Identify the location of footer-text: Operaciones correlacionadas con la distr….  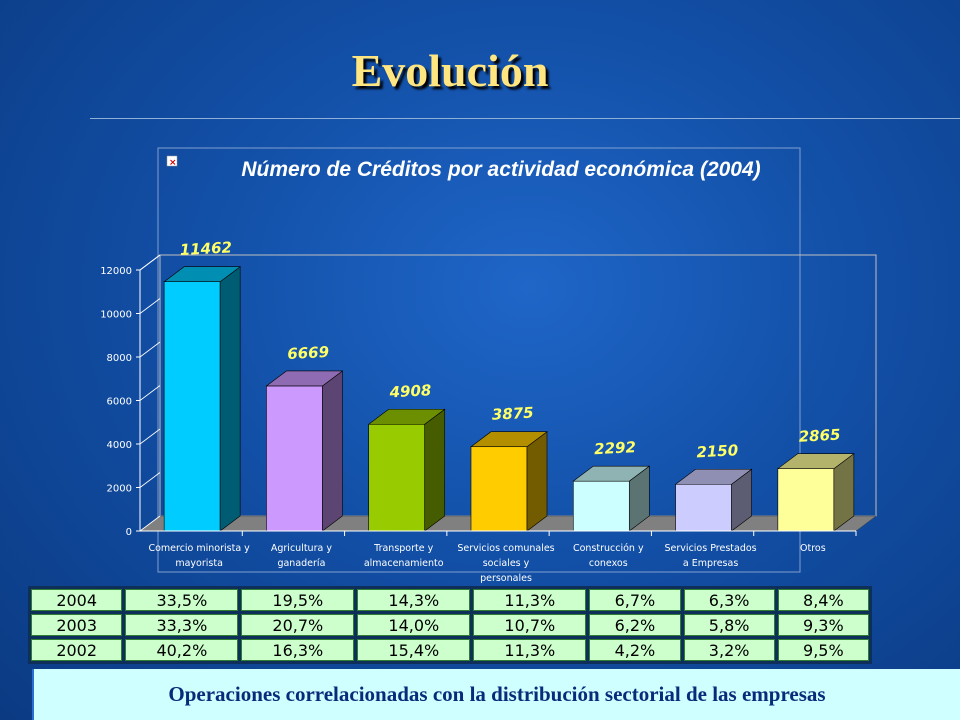
(497, 694).